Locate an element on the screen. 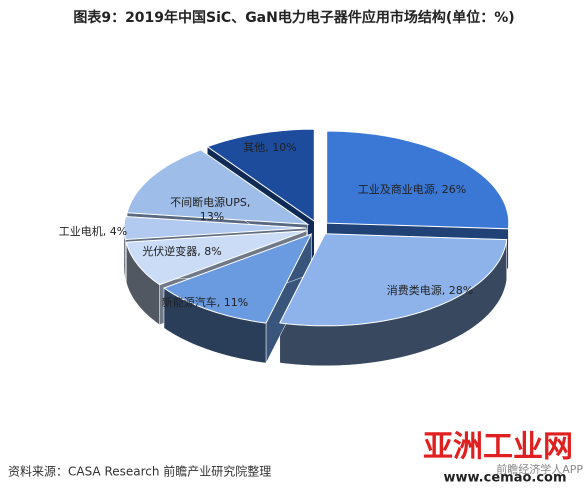  chart-title: 图表9：2019年中国SiC、GaN电力电子器件应用市场结构(单位：%) is located at coordinates (293, 17).